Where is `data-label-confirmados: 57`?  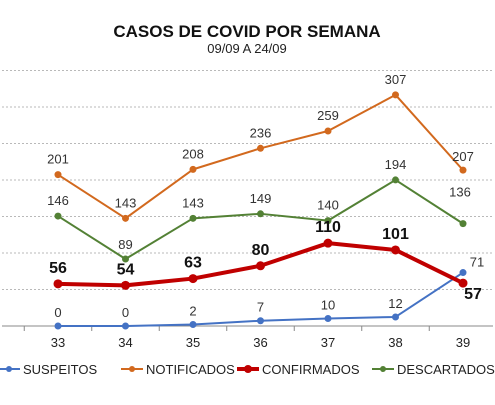 data-label-confirmados: 57 is located at coordinates (473, 294).